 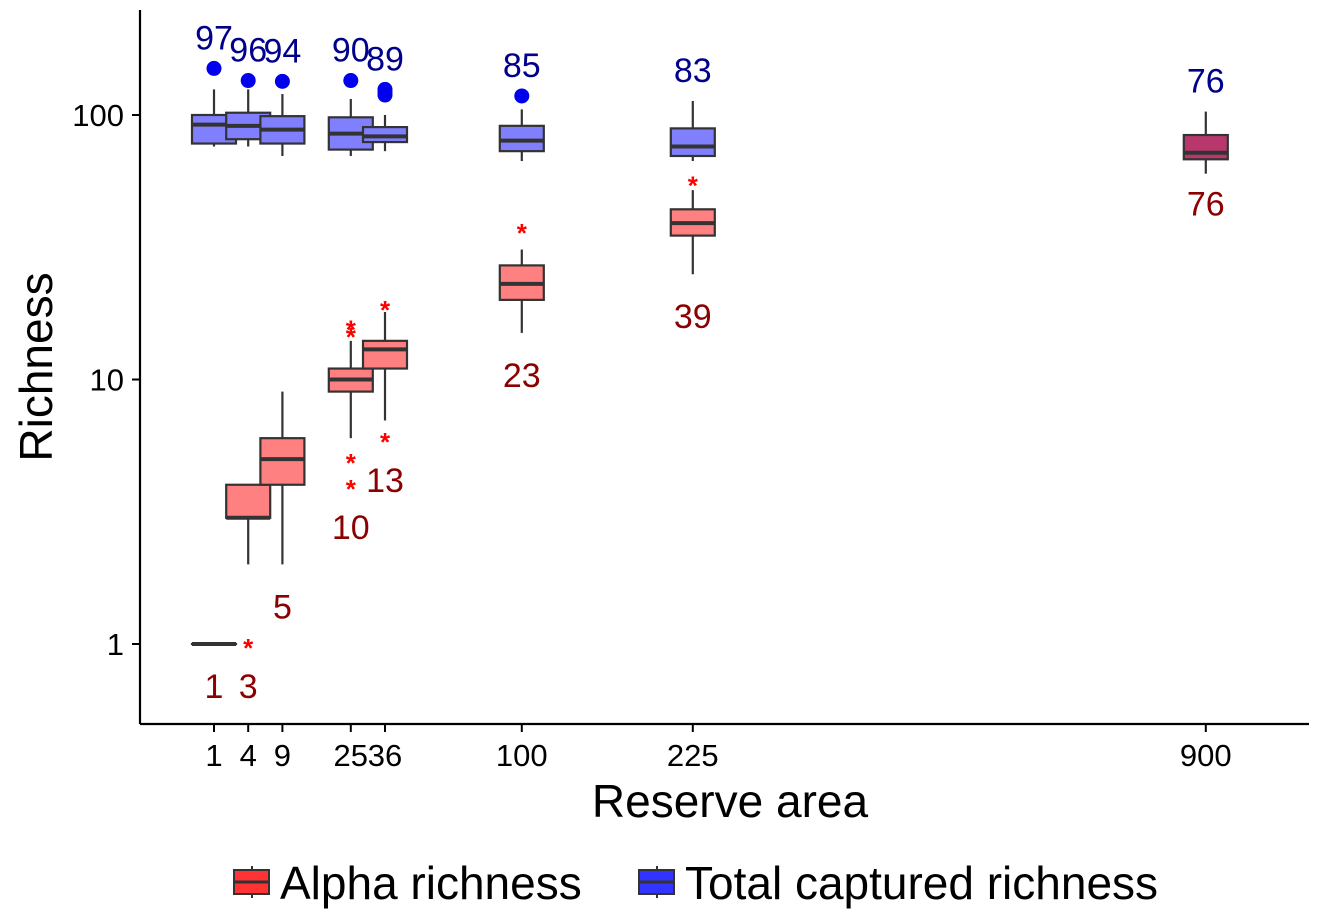 What do you see at coordinates (693, 317) in the screenshot?
I see `alpha-median-label: 39` at bounding box center [693, 317].